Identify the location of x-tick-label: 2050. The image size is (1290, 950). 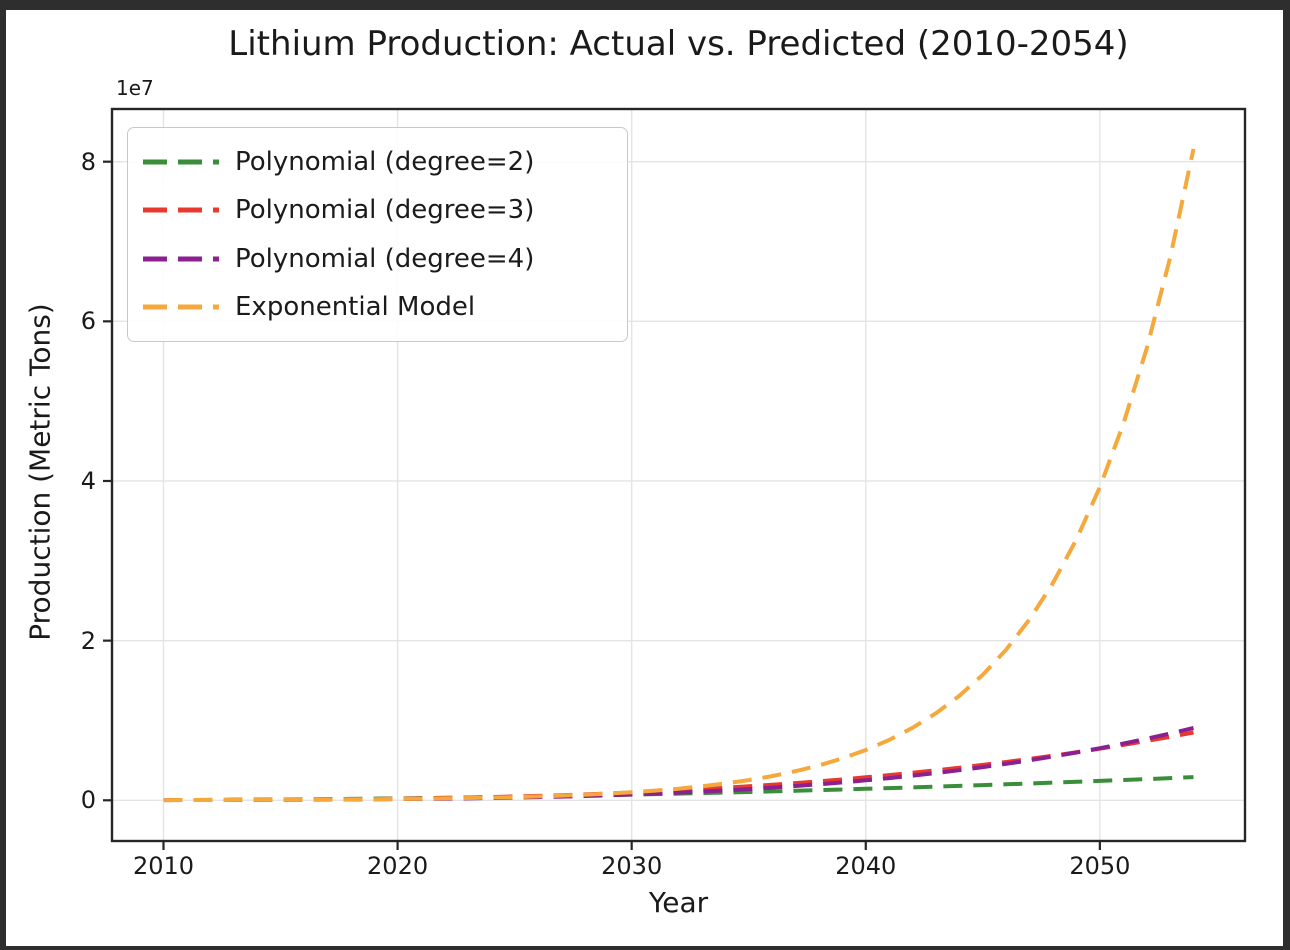
(1100, 866).